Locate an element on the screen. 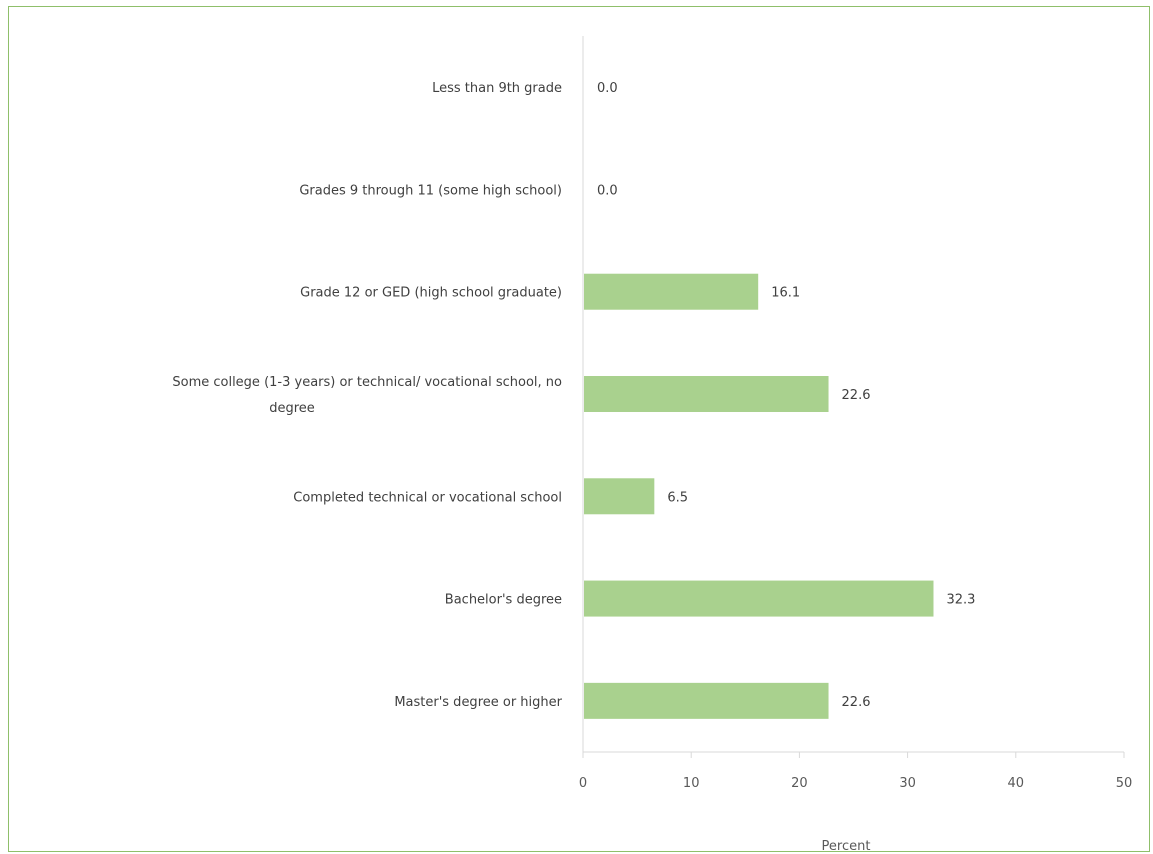 The height and width of the screenshot is (854, 1153). x-axis-title: Percent is located at coordinates (846, 846).